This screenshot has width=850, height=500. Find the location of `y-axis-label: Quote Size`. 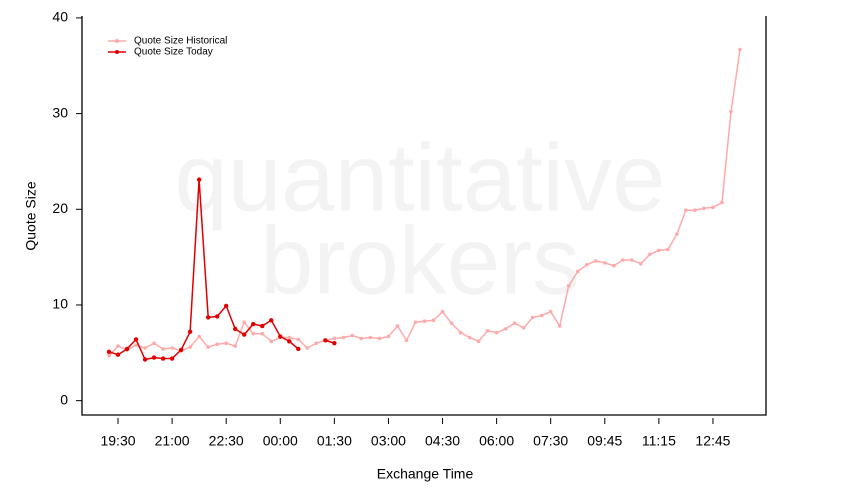

y-axis-label: Quote Size is located at coordinates (31, 215).